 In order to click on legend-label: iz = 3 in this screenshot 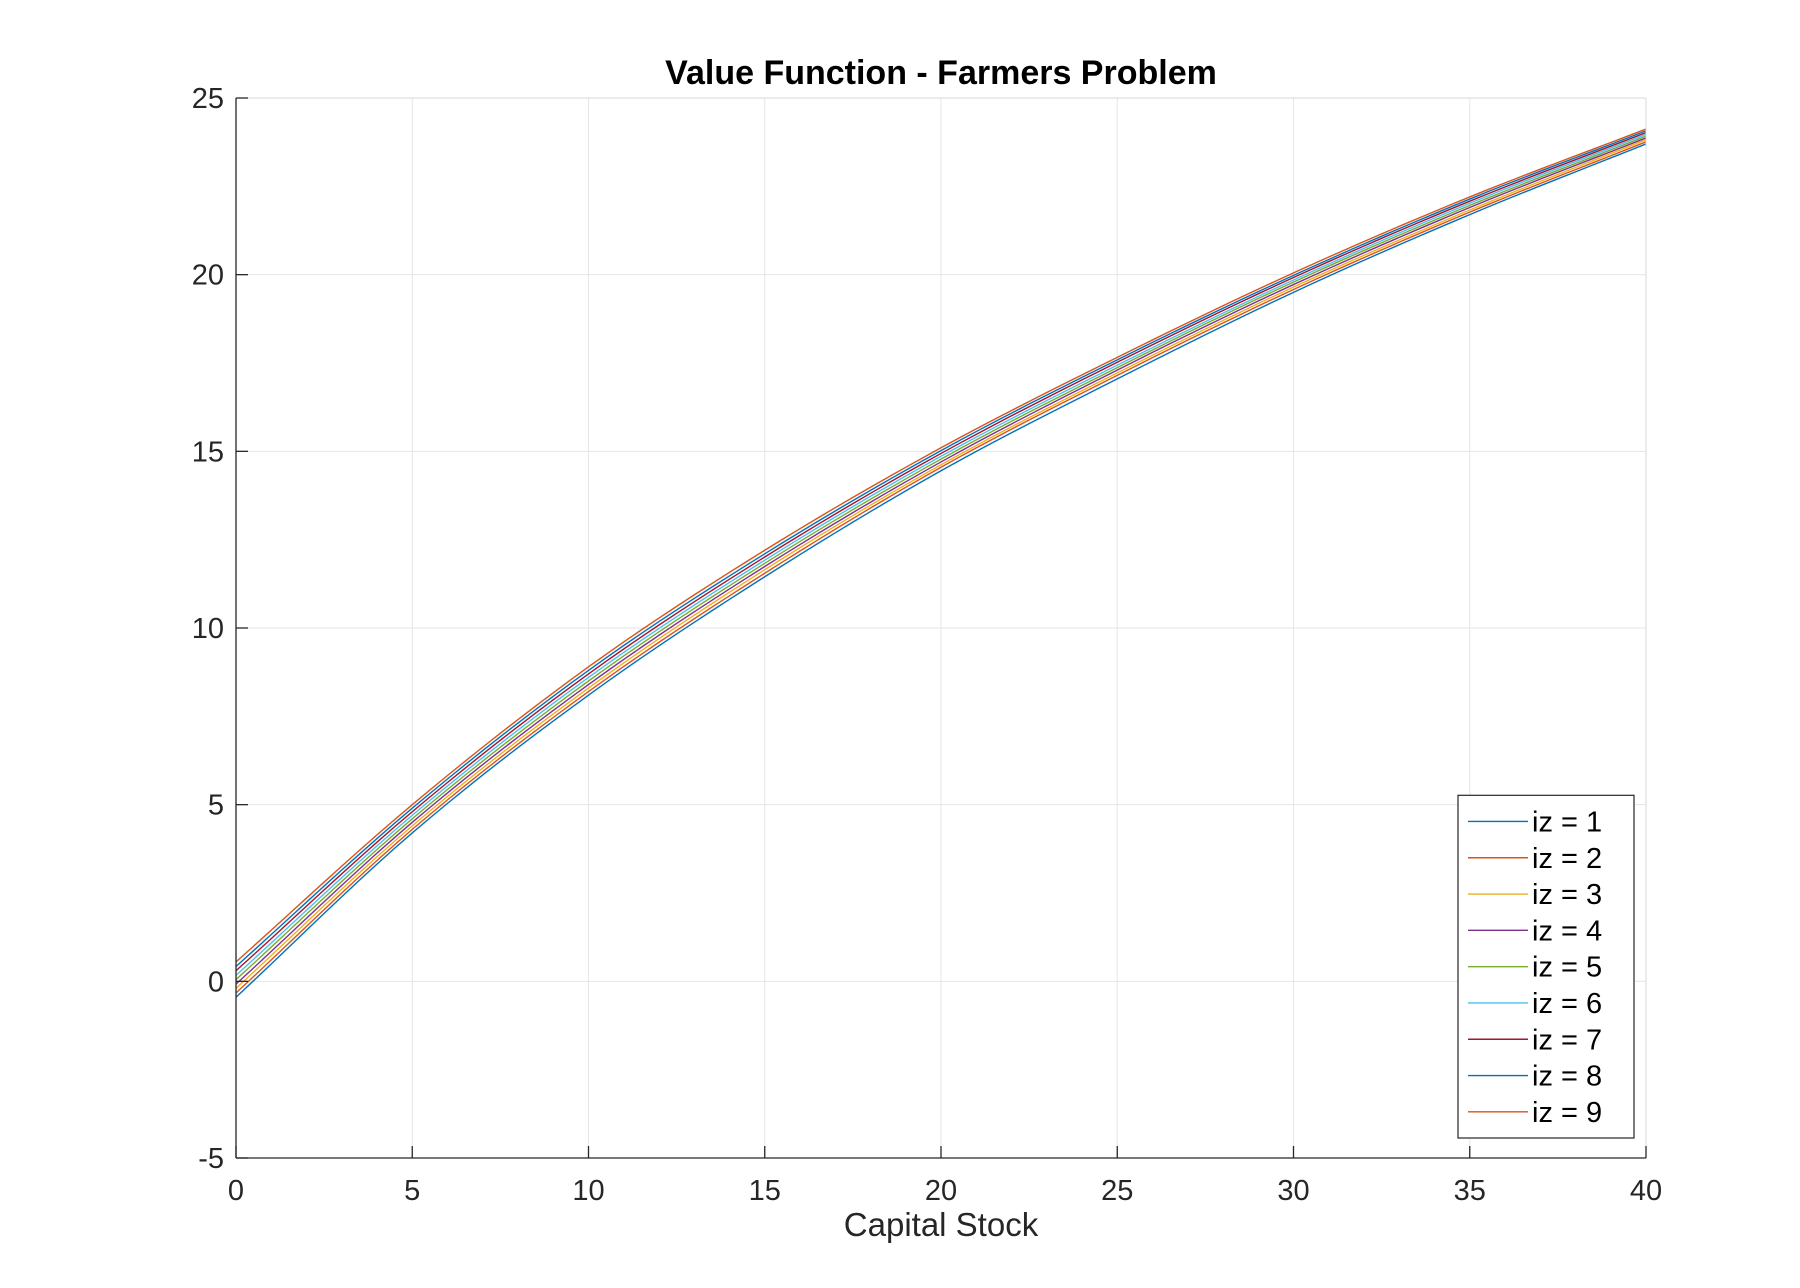, I will do `click(1567, 895)`.